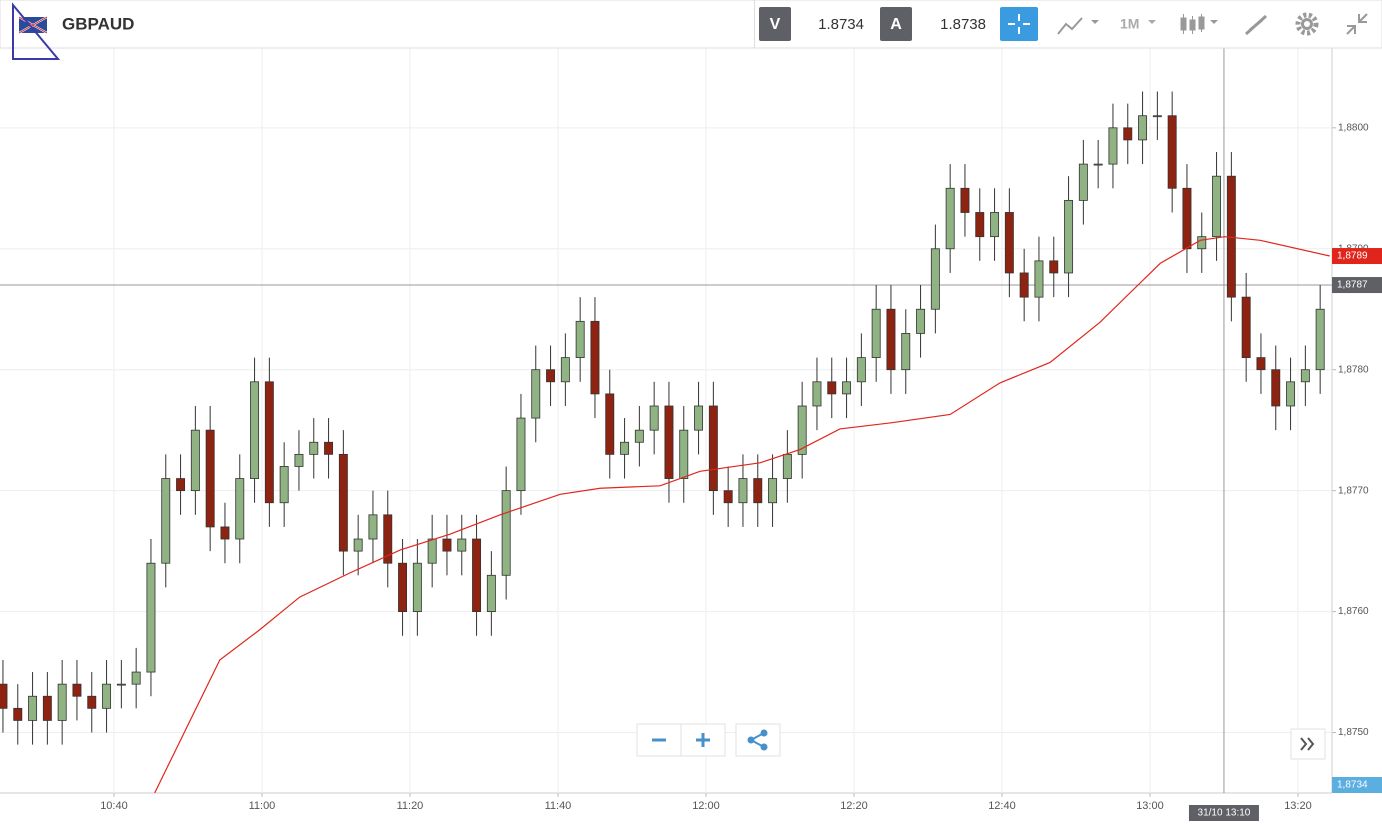  Describe the element at coordinates (854, 806) in the screenshot. I see `x-tick-label: 12:20` at that location.